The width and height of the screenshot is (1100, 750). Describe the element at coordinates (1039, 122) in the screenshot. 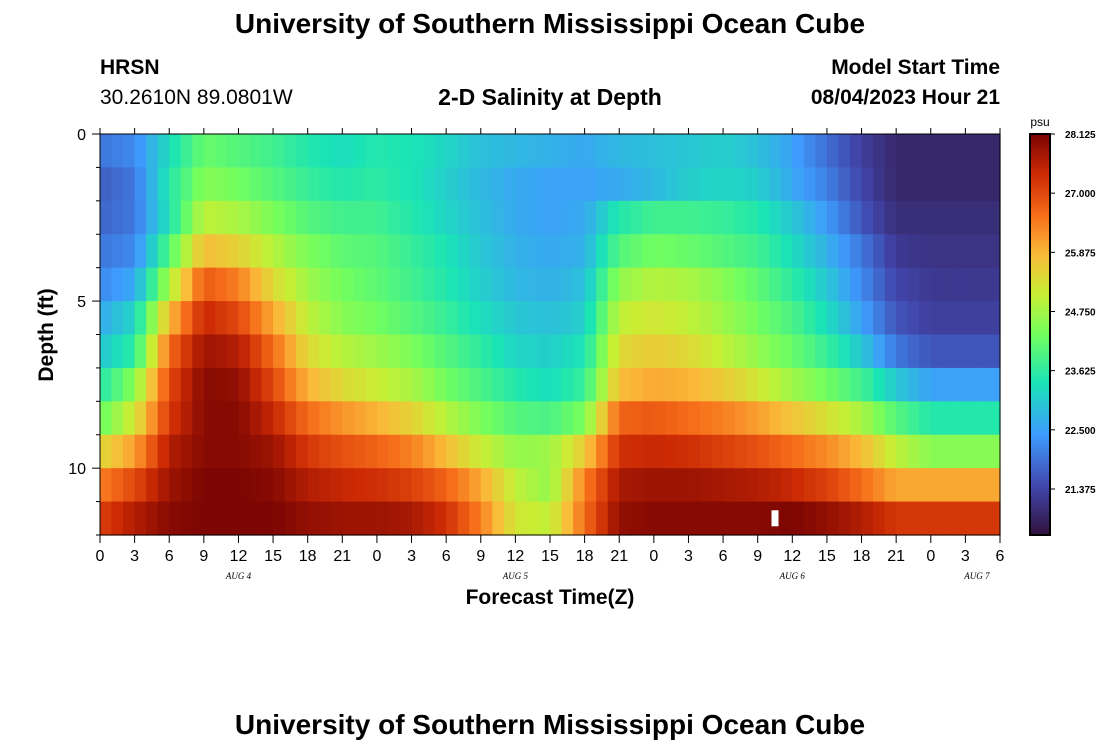

I see `colorbar-unit: psu` at that location.